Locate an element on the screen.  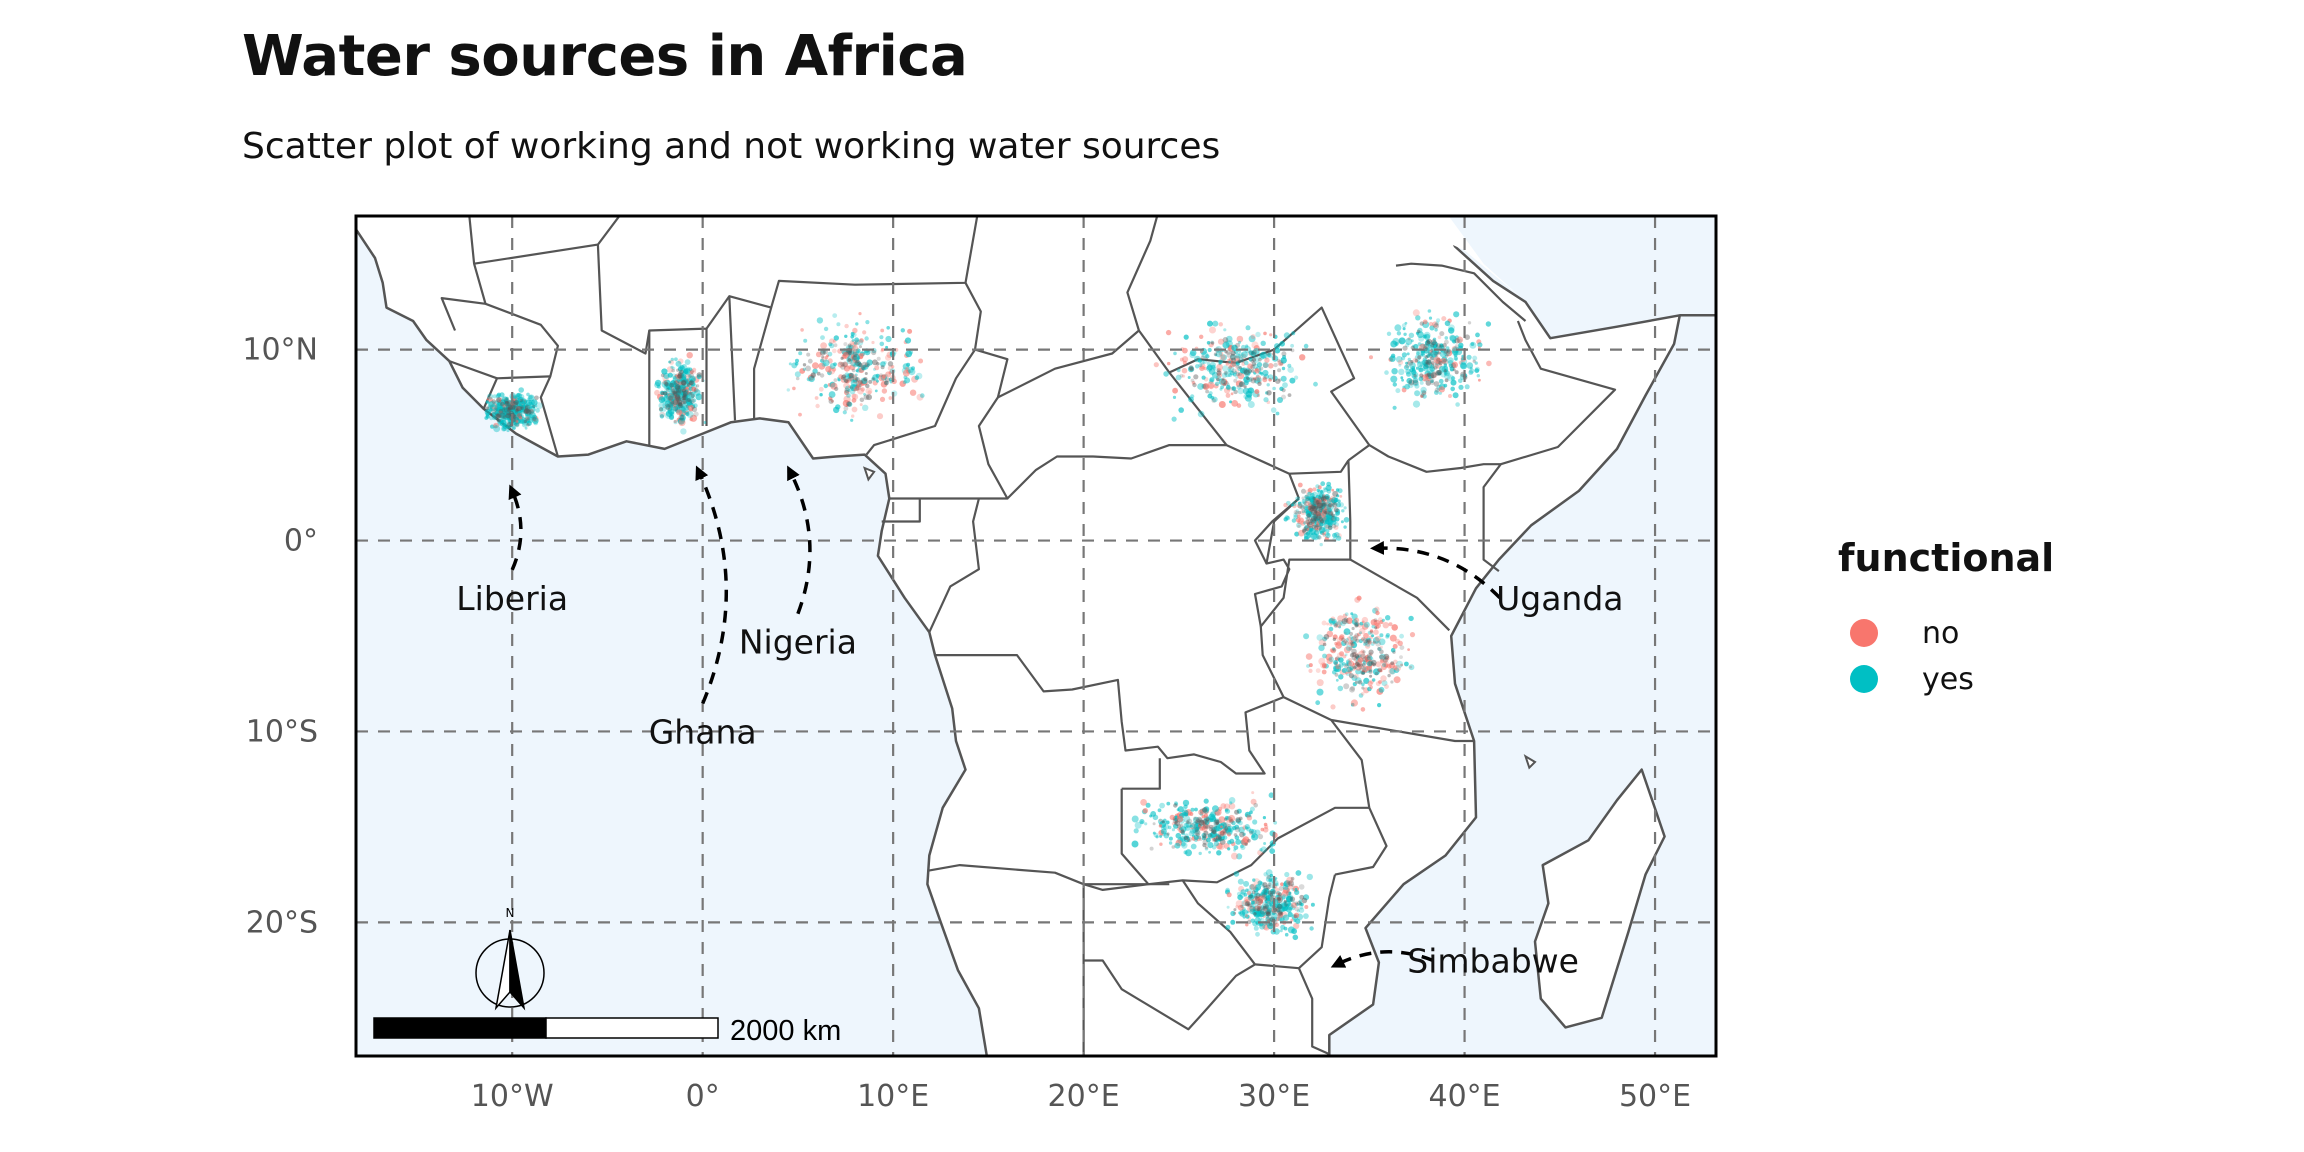
legend-item-yes: yes is located at coordinates (1946, 679).